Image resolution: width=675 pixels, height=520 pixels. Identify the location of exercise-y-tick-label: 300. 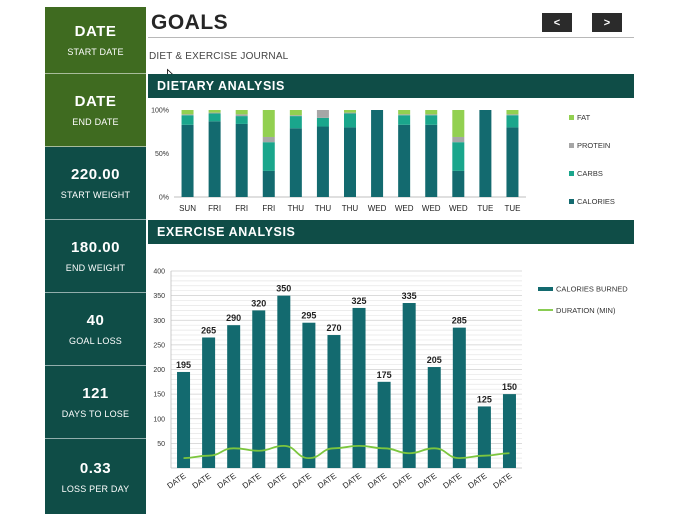
(159, 321).